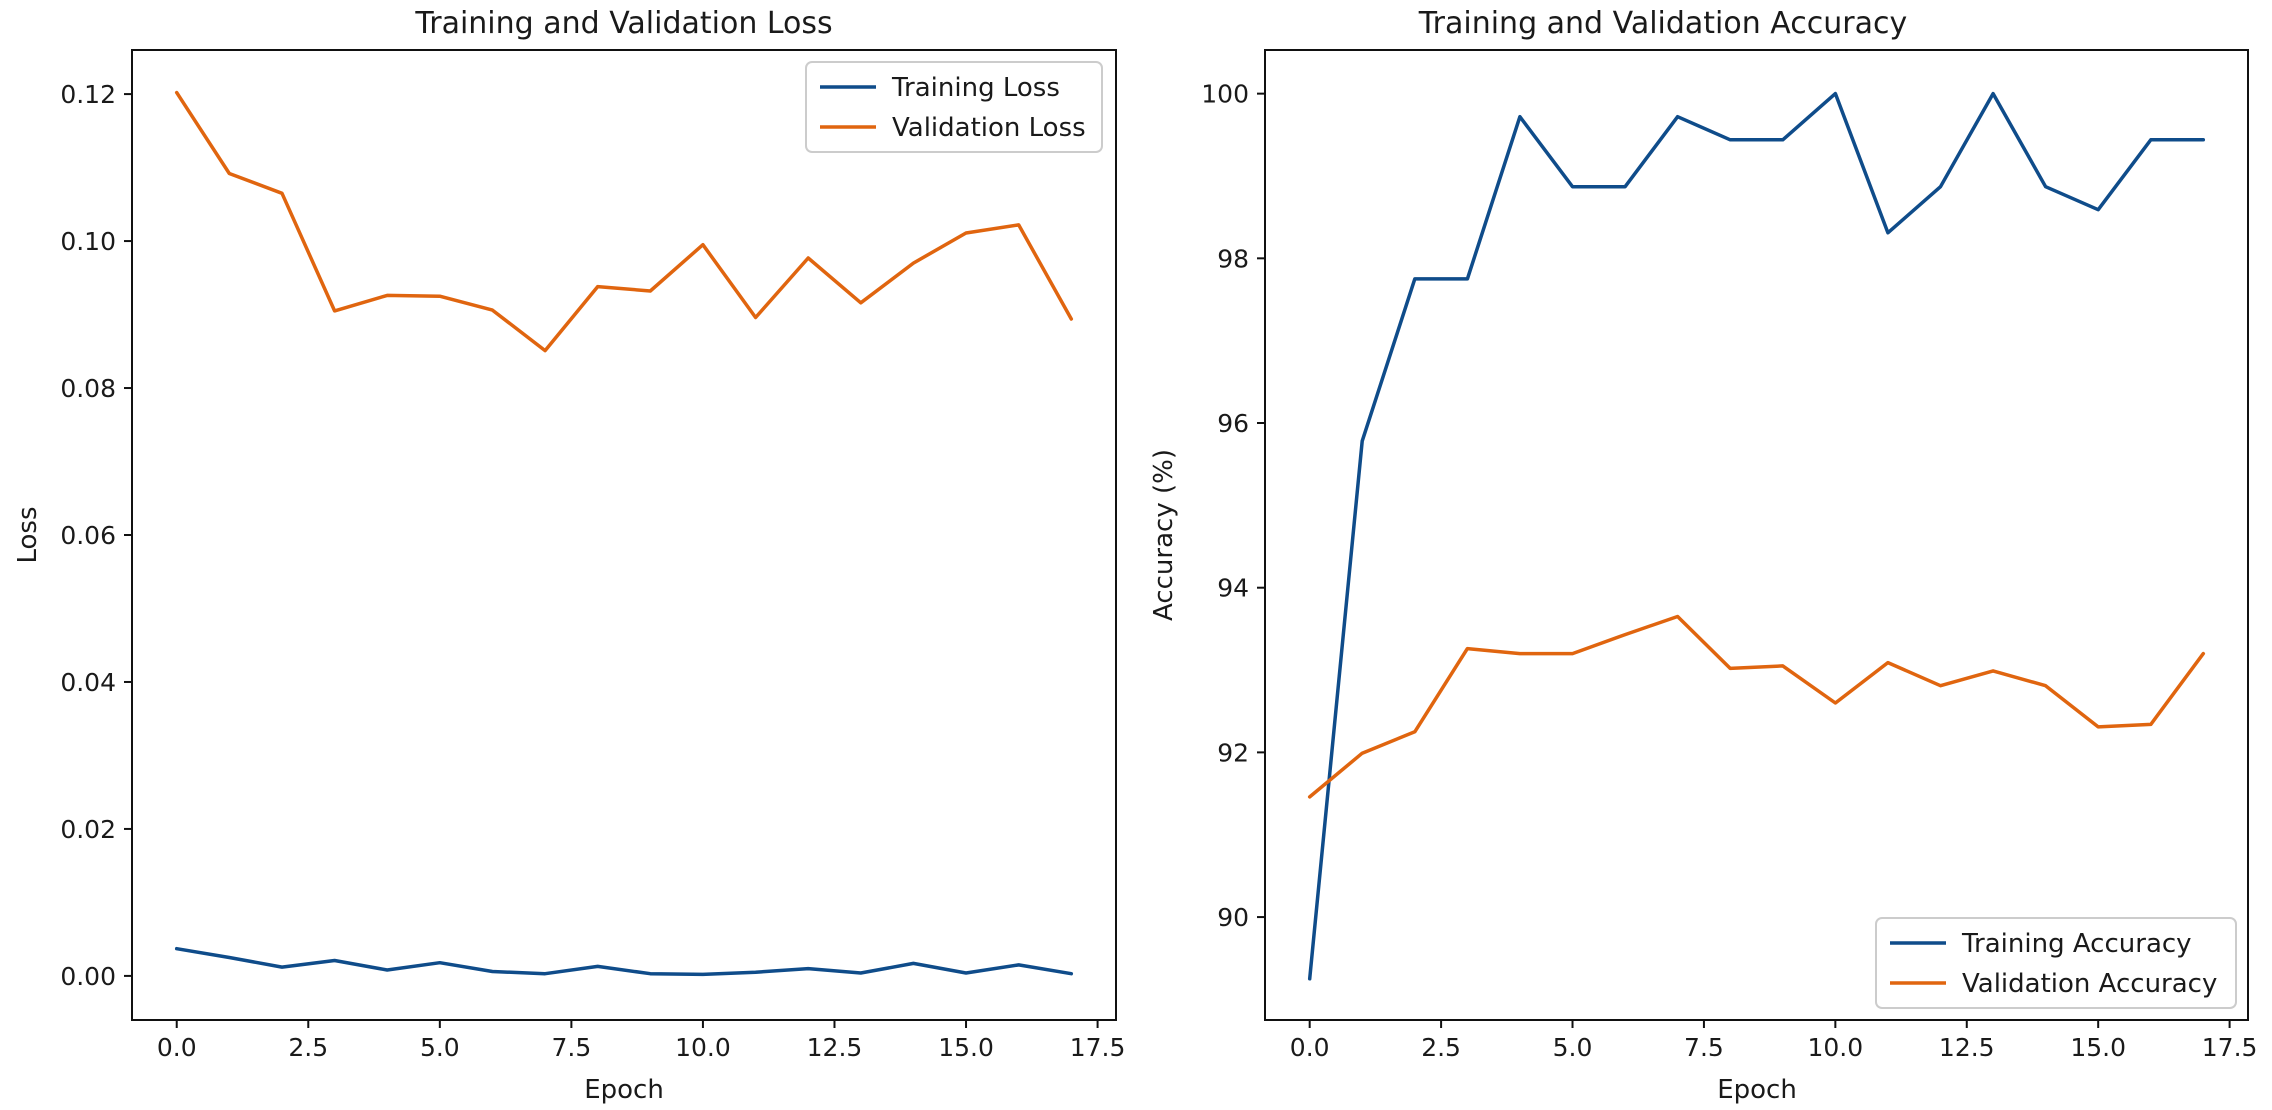 The width and height of the screenshot is (2272, 1110). What do you see at coordinates (1233, 588) in the screenshot?
I see `y-tick-label: 94` at bounding box center [1233, 588].